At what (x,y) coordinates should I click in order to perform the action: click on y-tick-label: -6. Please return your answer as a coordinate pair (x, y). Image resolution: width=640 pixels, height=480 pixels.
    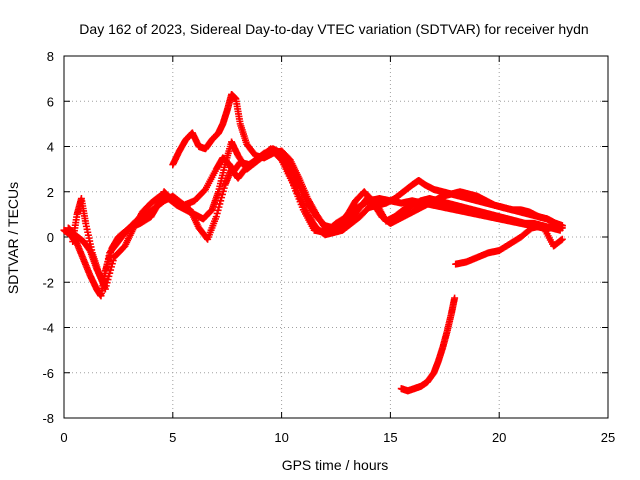
    Looking at the image, I should click on (48, 373).